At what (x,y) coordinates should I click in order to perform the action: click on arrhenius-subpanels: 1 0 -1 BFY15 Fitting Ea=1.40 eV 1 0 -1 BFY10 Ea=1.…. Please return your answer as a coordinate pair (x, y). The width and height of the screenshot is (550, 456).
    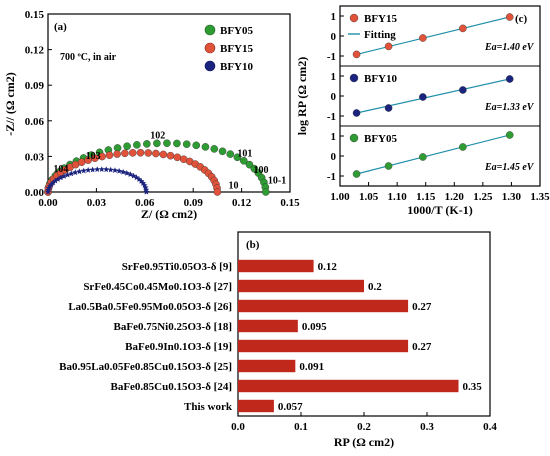
    Looking at the image, I should click on (431, 97).